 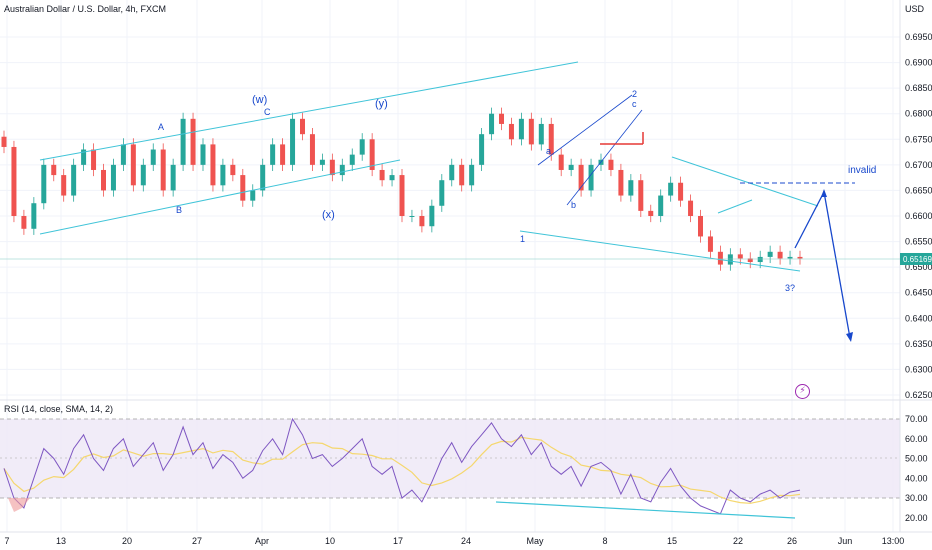 I want to click on rsi-axis-labels: 70.00 60.00 50.00 40.00 30.00 20.00, so click(x=916, y=468).